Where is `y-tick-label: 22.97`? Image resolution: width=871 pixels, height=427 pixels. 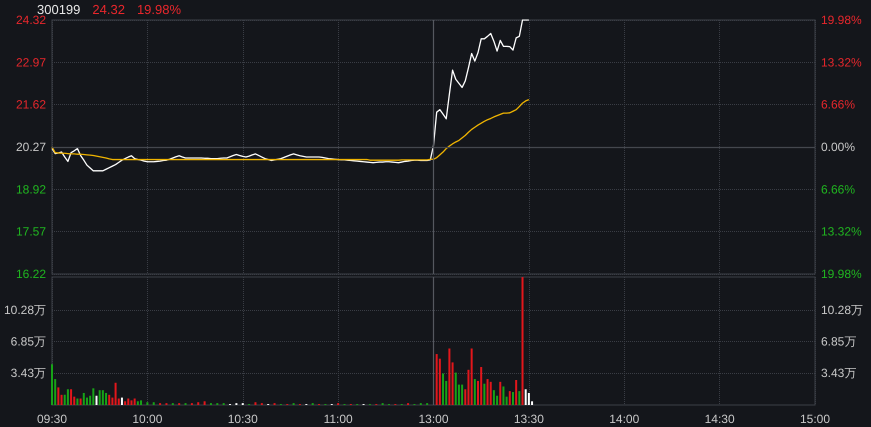
y-tick-label: 22.97 is located at coordinates (31, 62).